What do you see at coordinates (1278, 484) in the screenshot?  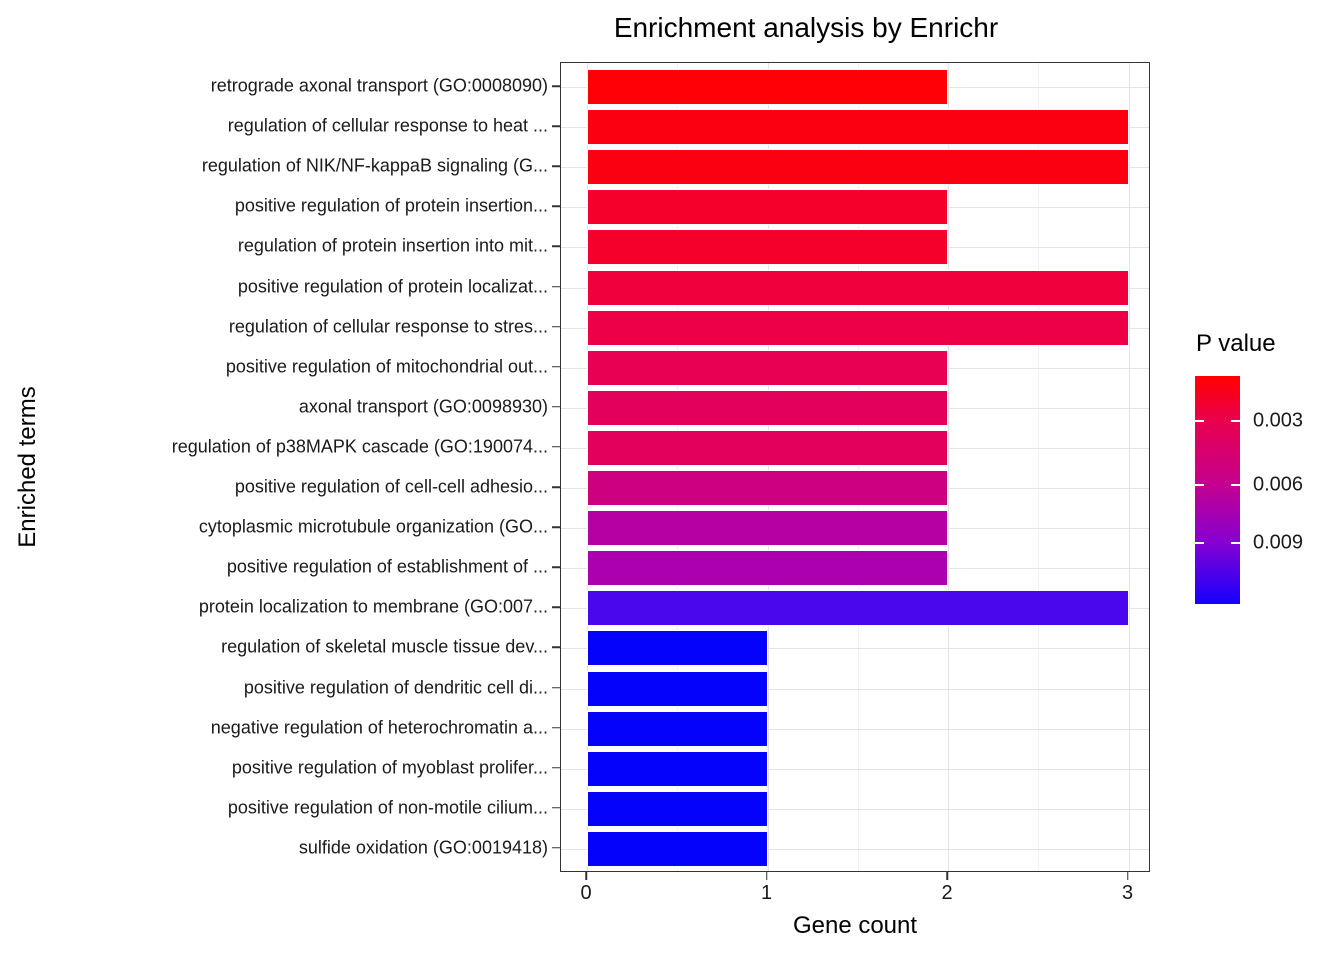 I see `legend-tick-label: 0.006` at bounding box center [1278, 484].